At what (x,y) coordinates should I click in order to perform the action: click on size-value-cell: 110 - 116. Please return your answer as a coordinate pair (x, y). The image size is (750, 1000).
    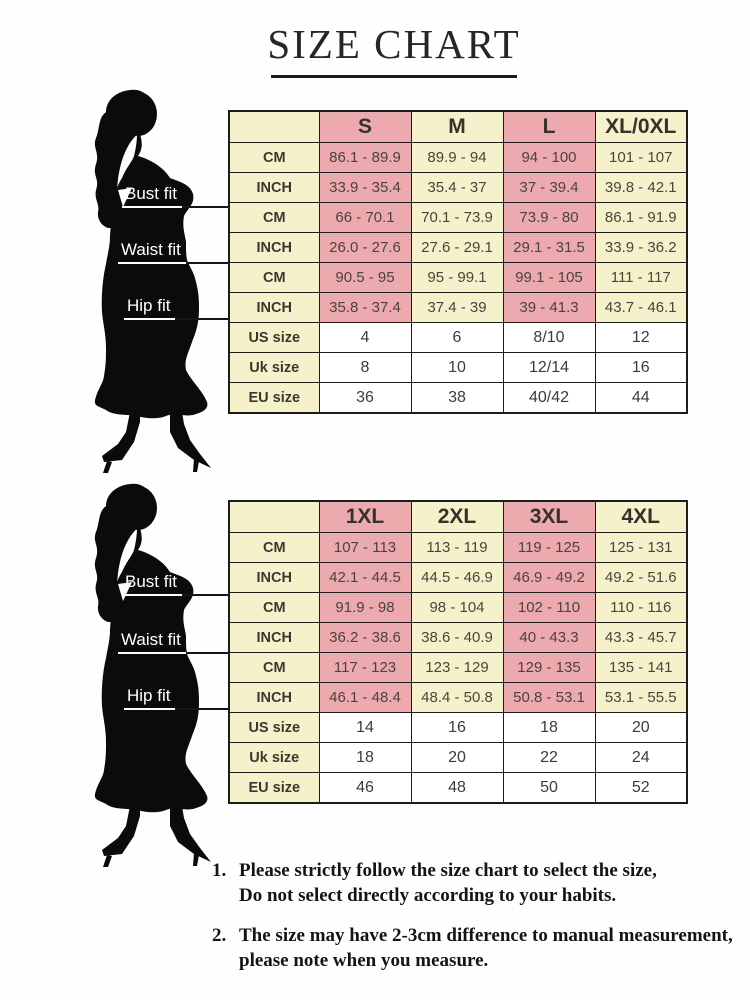
    Looking at the image, I should click on (641, 607).